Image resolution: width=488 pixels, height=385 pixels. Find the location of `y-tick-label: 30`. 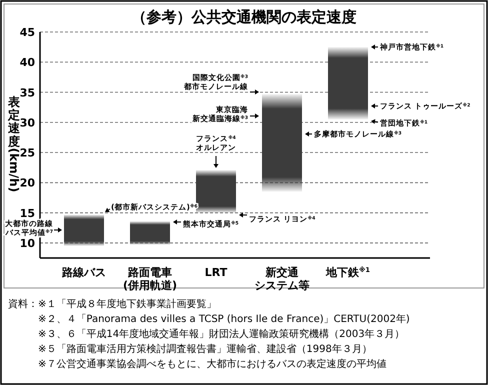

y-tick-label: 30 is located at coordinates (28, 123).